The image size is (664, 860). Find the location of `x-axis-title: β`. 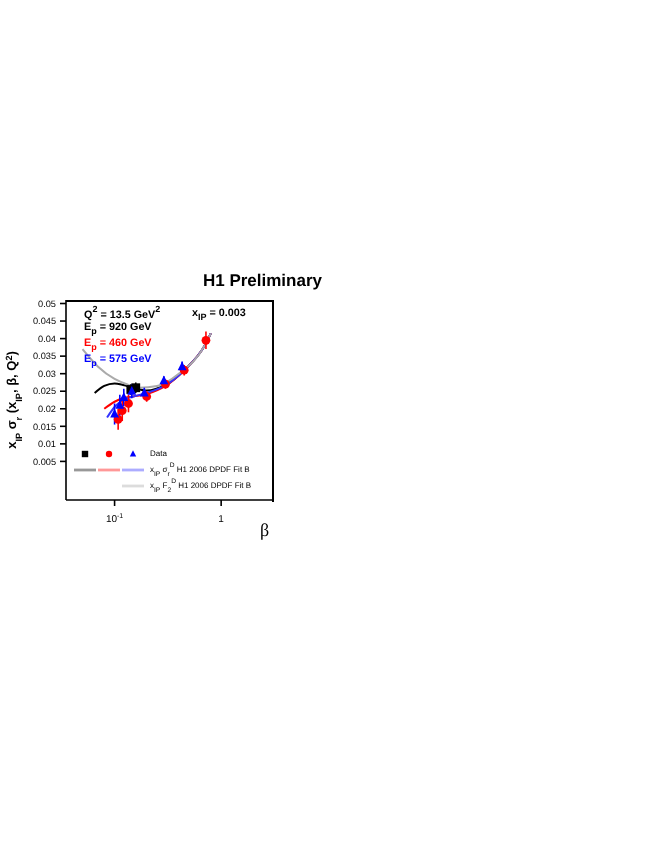

x-axis-title: β is located at coordinates (265, 530).